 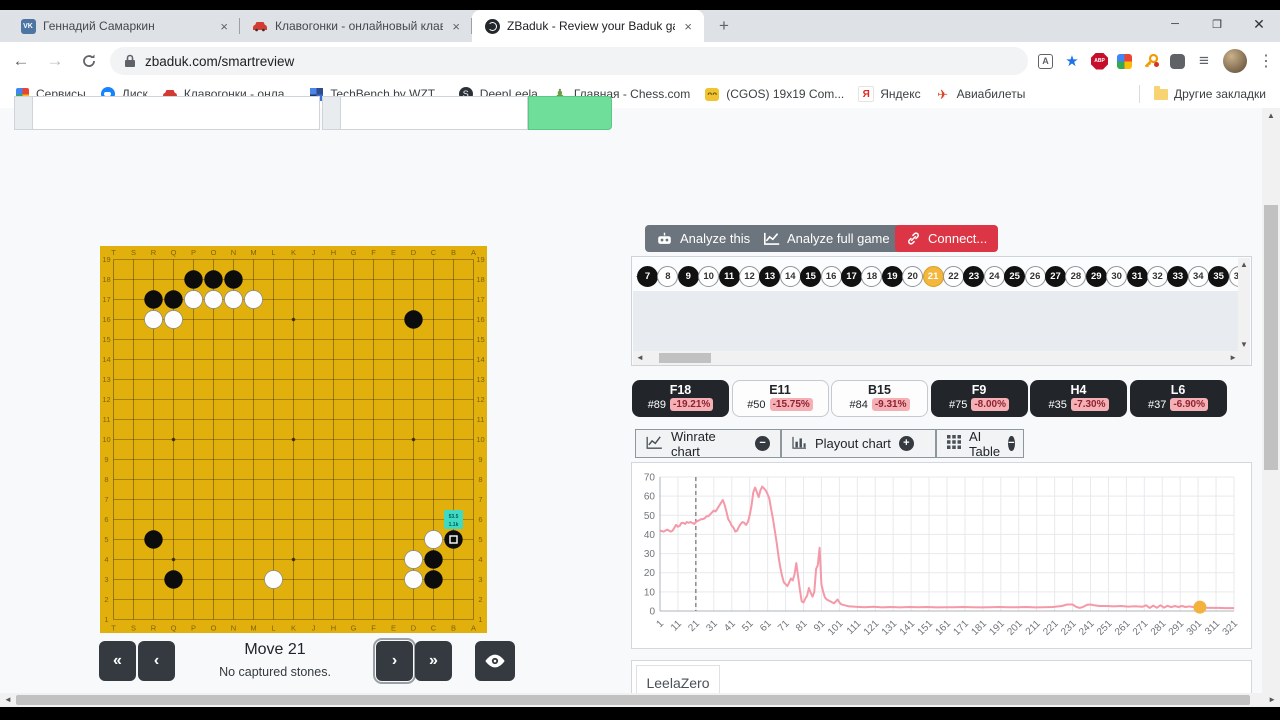 I want to click on move-bubble-27: 27, so click(x=1055, y=276).